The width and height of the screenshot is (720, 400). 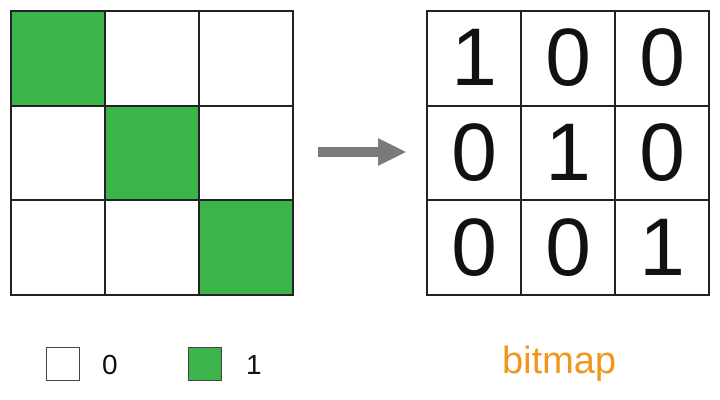 What do you see at coordinates (254, 364) in the screenshot?
I see `legend-label-on: 1` at bounding box center [254, 364].